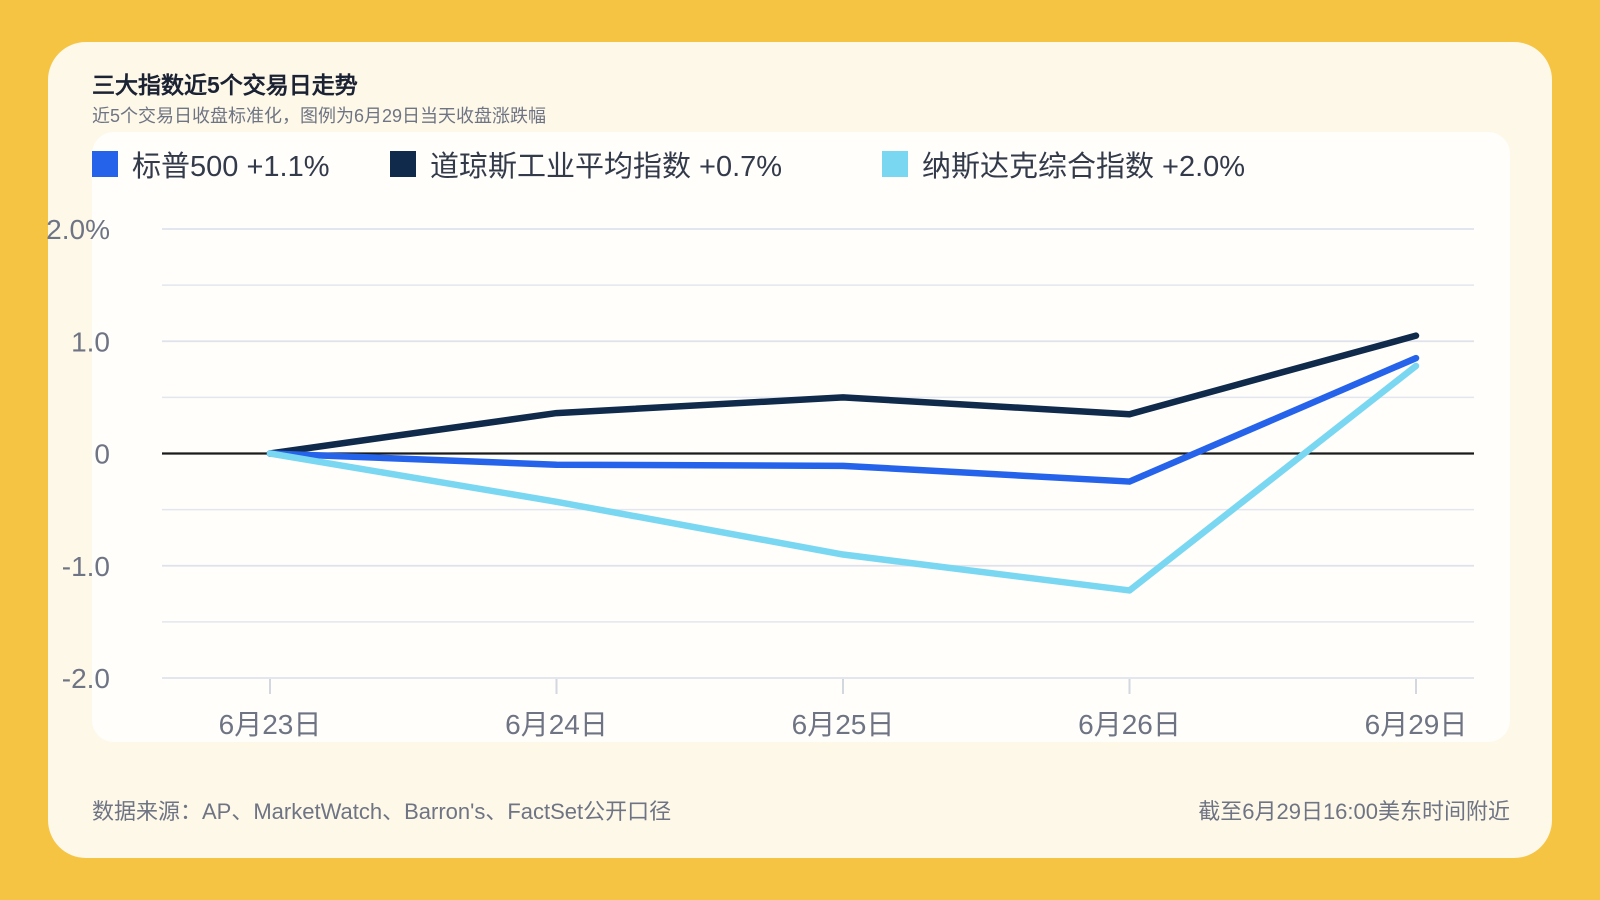  I want to click on legend-swatch-sp500, so click(105, 164).